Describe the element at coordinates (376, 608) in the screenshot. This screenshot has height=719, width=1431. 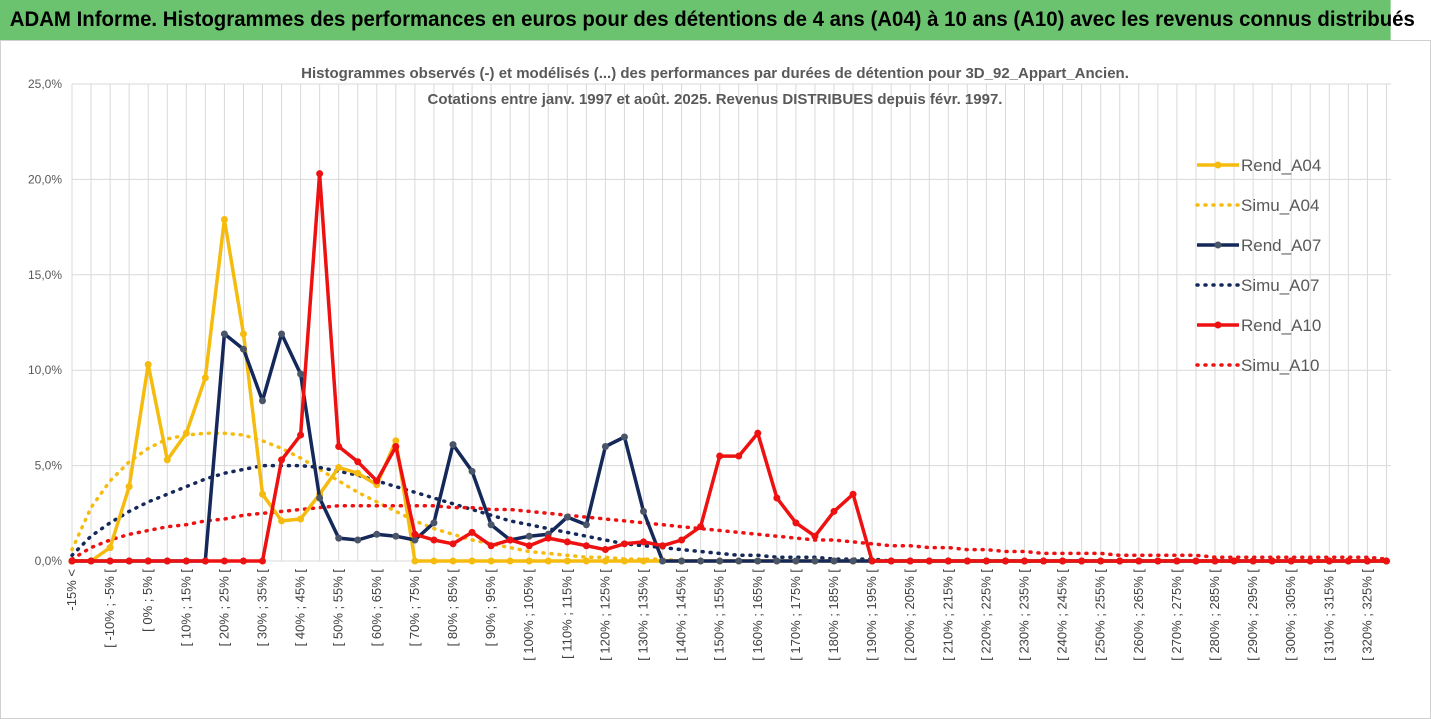
I see `x-tick-label: [ 60% ; 65% [` at that location.